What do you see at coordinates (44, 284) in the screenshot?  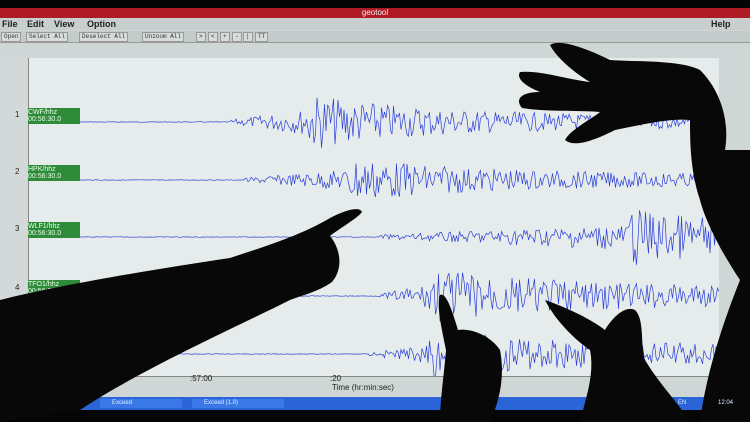 I see `station-name: TFO1/hhz` at bounding box center [44, 284].